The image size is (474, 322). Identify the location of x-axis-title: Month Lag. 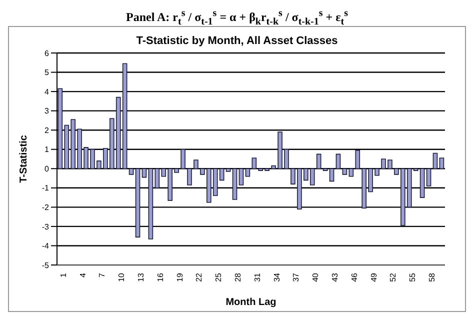
(251, 302).